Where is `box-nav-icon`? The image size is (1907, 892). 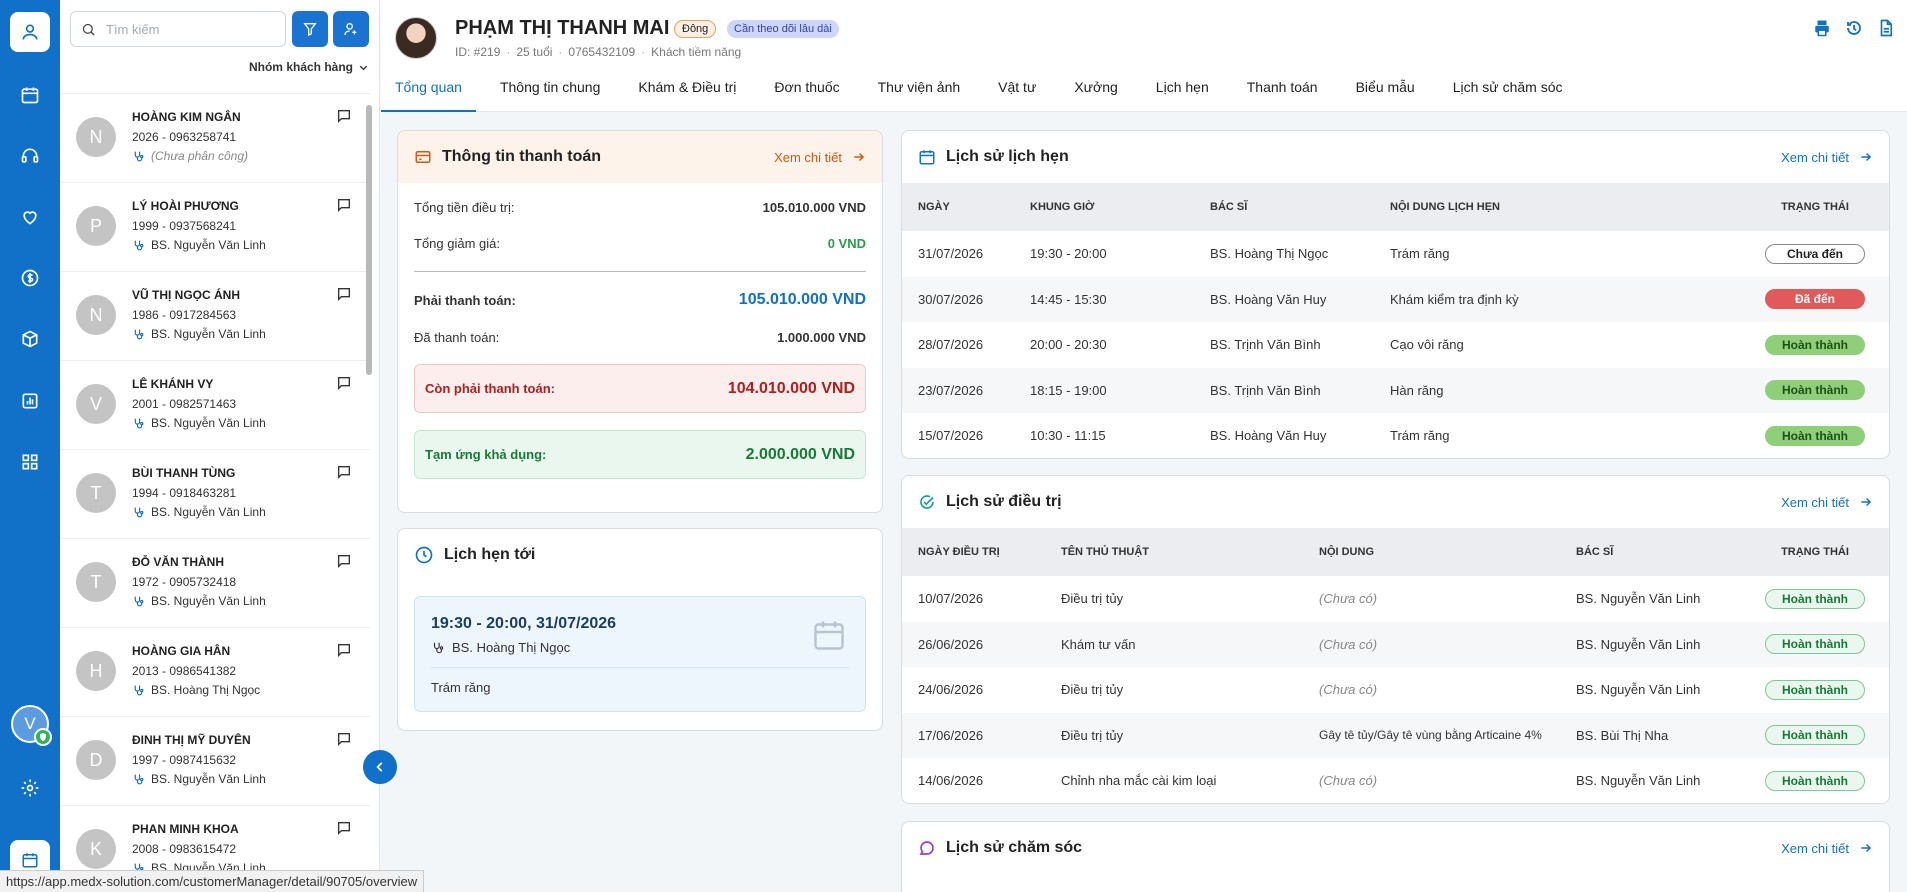
box-nav-icon is located at coordinates (30, 339).